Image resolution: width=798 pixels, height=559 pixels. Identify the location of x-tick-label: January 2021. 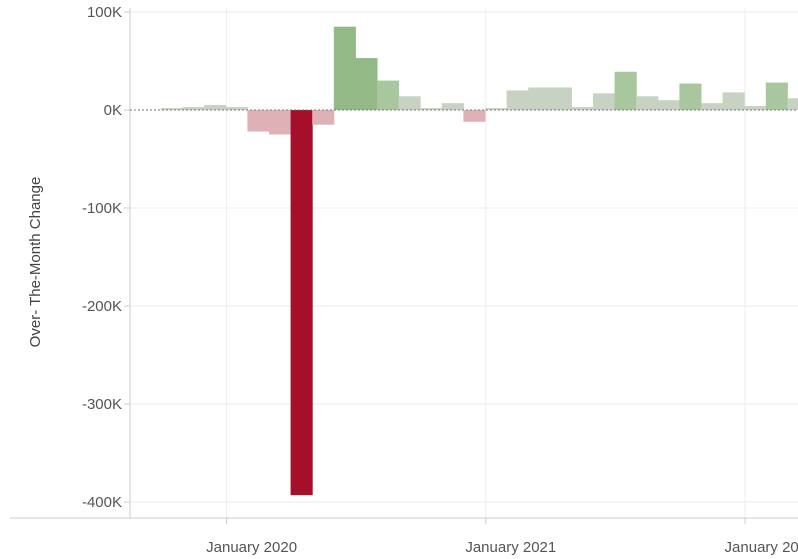
(510, 547).